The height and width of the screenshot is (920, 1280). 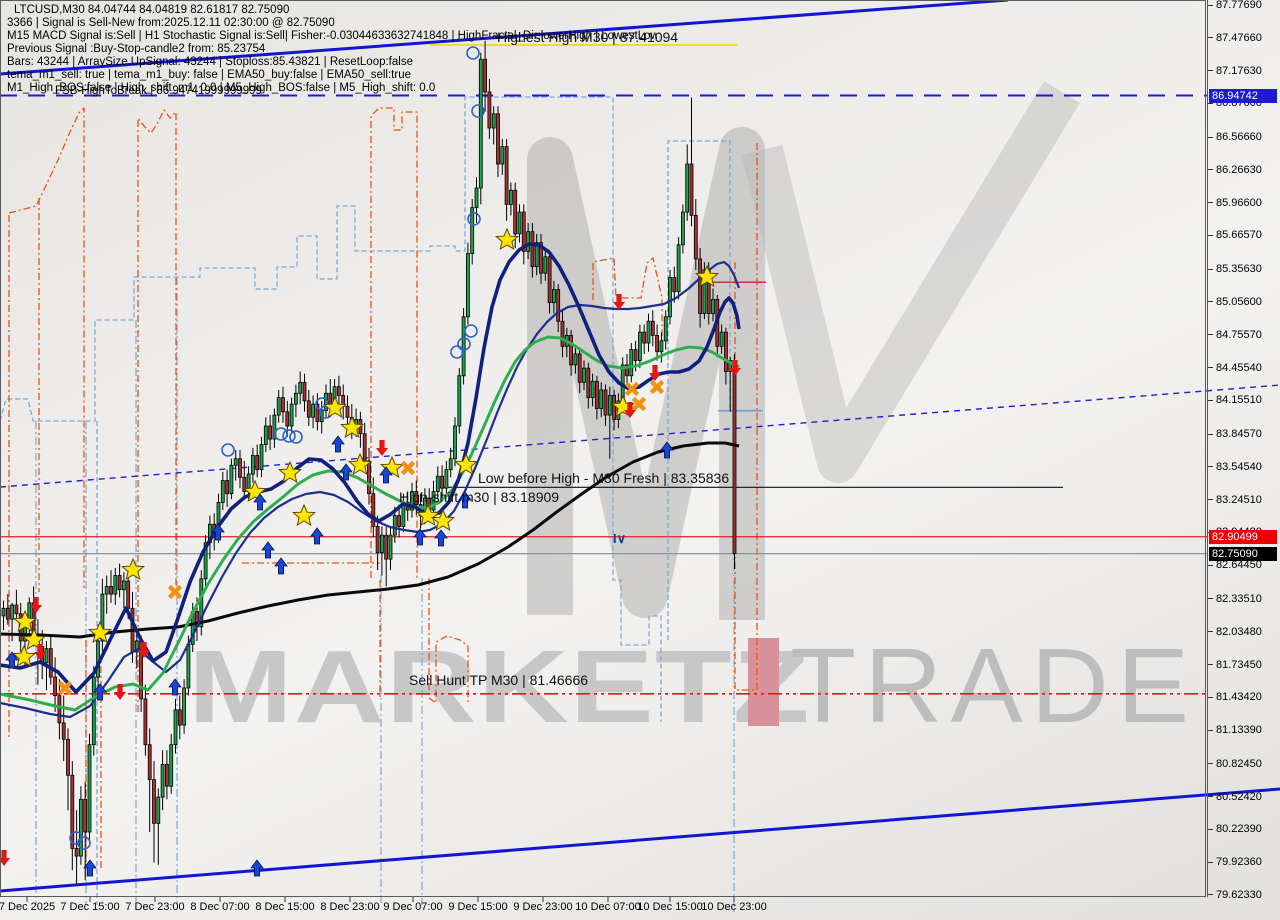 What do you see at coordinates (1239, 466) in the screenshot?
I see `price-axis-label: 83.54540` at bounding box center [1239, 466].